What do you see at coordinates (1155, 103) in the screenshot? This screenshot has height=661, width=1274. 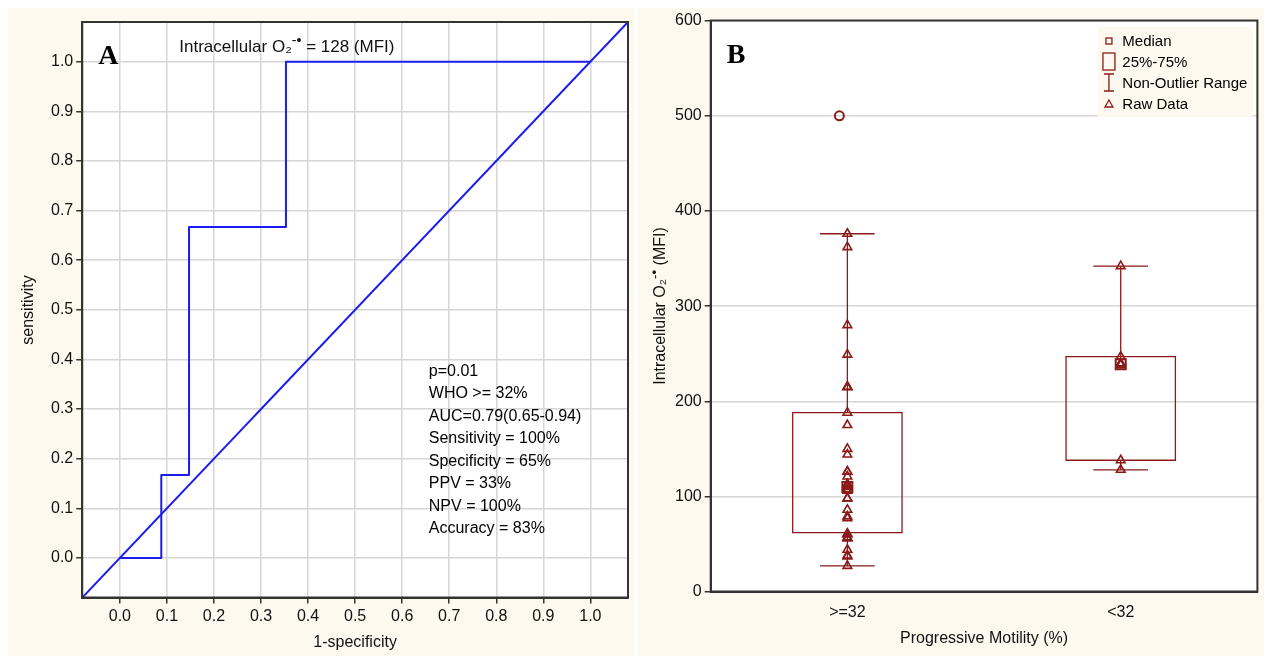 I see `legend-label: Raw Data` at bounding box center [1155, 103].